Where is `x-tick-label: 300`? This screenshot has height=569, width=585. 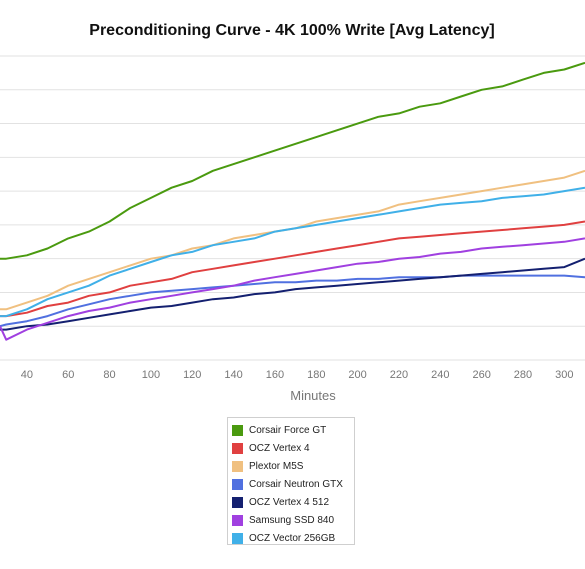
x-tick-label: 300 is located at coordinates (564, 375).